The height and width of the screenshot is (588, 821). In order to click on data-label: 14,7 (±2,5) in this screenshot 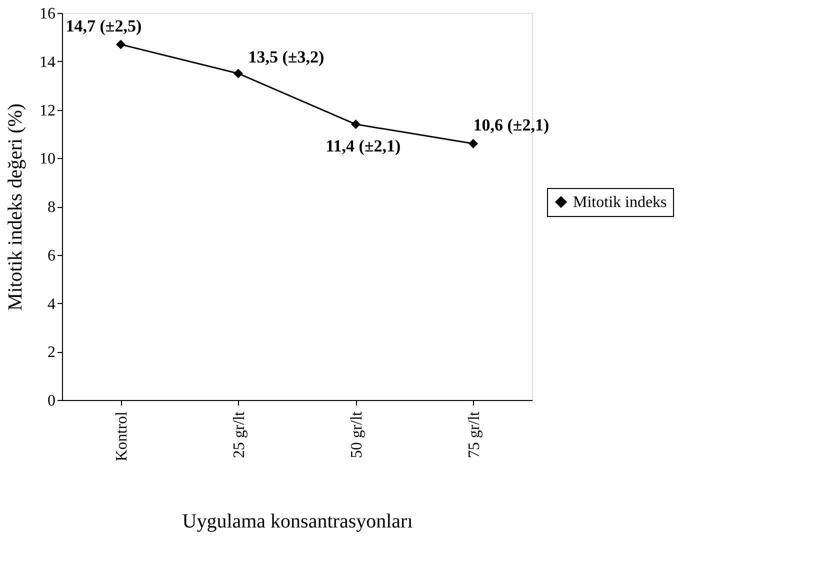, I will do `click(104, 26)`.